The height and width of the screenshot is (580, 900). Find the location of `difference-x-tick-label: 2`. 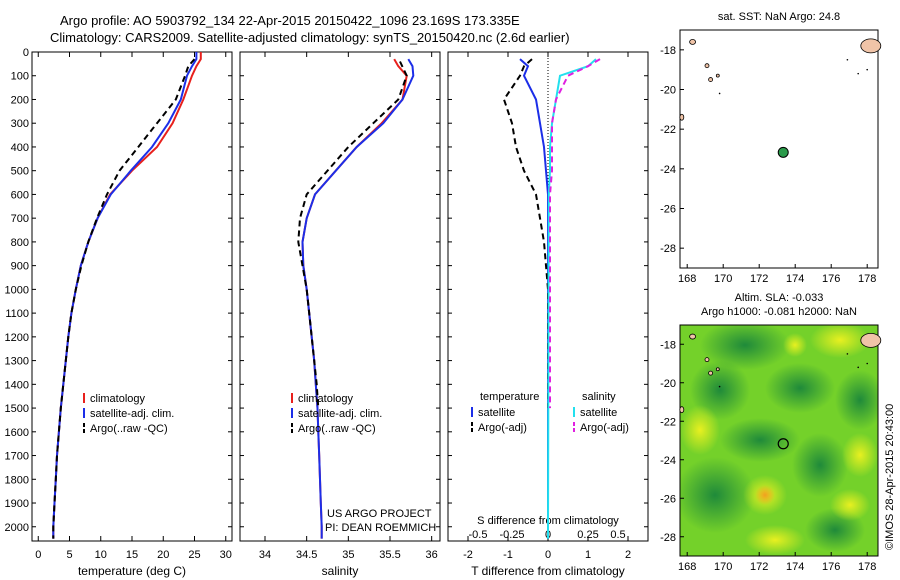

difference-x-tick-label: 2 is located at coordinates (628, 555).